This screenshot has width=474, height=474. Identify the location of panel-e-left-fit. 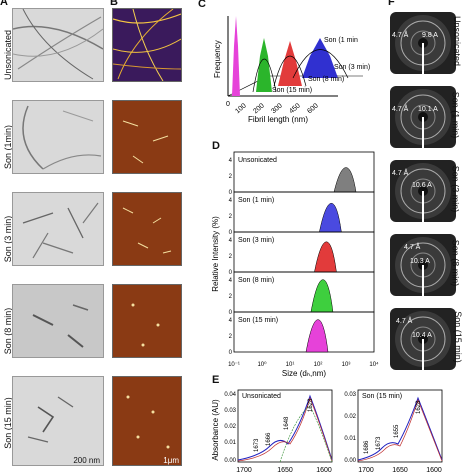
(285, 429).